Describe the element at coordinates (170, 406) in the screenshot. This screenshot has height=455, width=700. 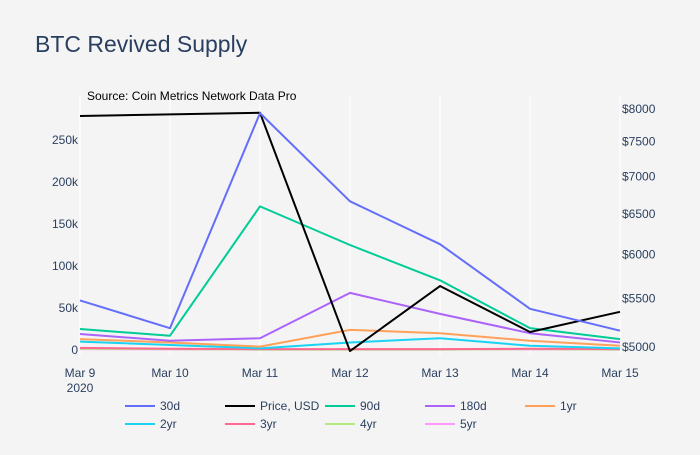
I see `legend-label: 30d` at that location.